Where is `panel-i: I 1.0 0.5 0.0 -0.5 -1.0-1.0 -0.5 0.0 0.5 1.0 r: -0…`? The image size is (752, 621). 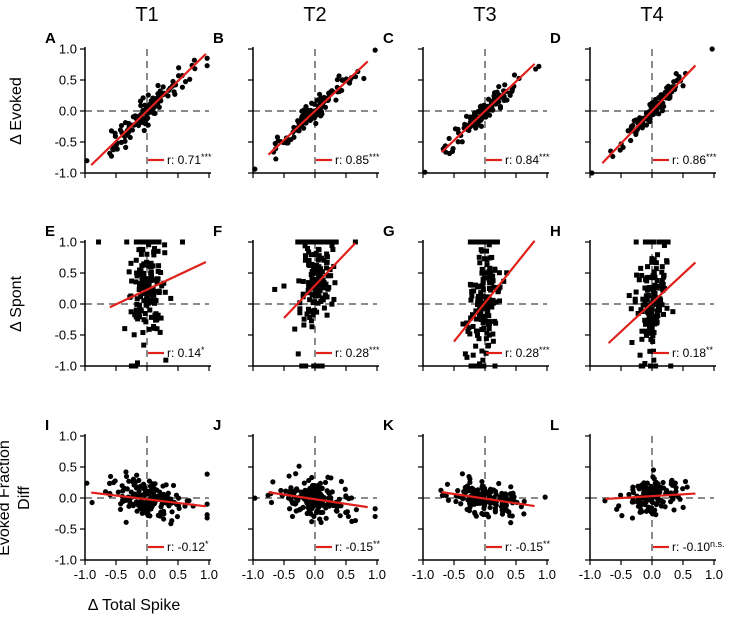 panel-i: I 1.0 0.5 0.0 -0.5 -1.0-1.0 -0.5 0.0 0.5 1.0 r: -0… is located at coordinates (131, 499).